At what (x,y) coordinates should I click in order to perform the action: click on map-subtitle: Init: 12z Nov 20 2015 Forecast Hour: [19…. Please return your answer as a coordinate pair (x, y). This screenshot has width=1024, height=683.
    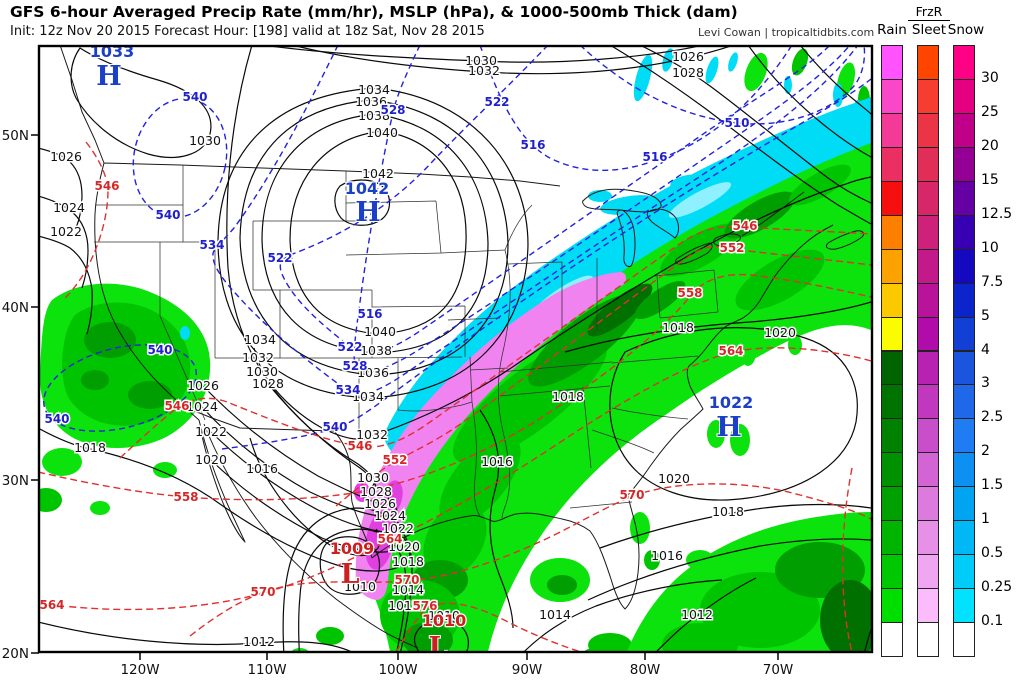
    Looking at the image, I should click on (247, 31).